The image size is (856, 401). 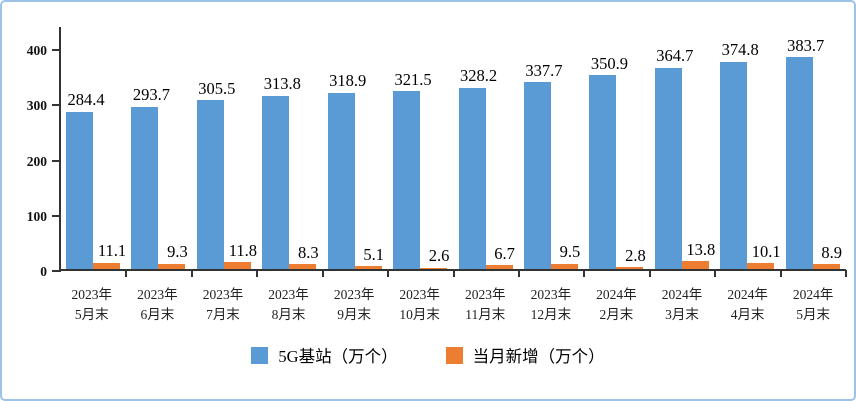 What do you see at coordinates (485, 305) in the screenshot?
I see `category-label: 2023年 11月末` at bounding box center [485, 305].